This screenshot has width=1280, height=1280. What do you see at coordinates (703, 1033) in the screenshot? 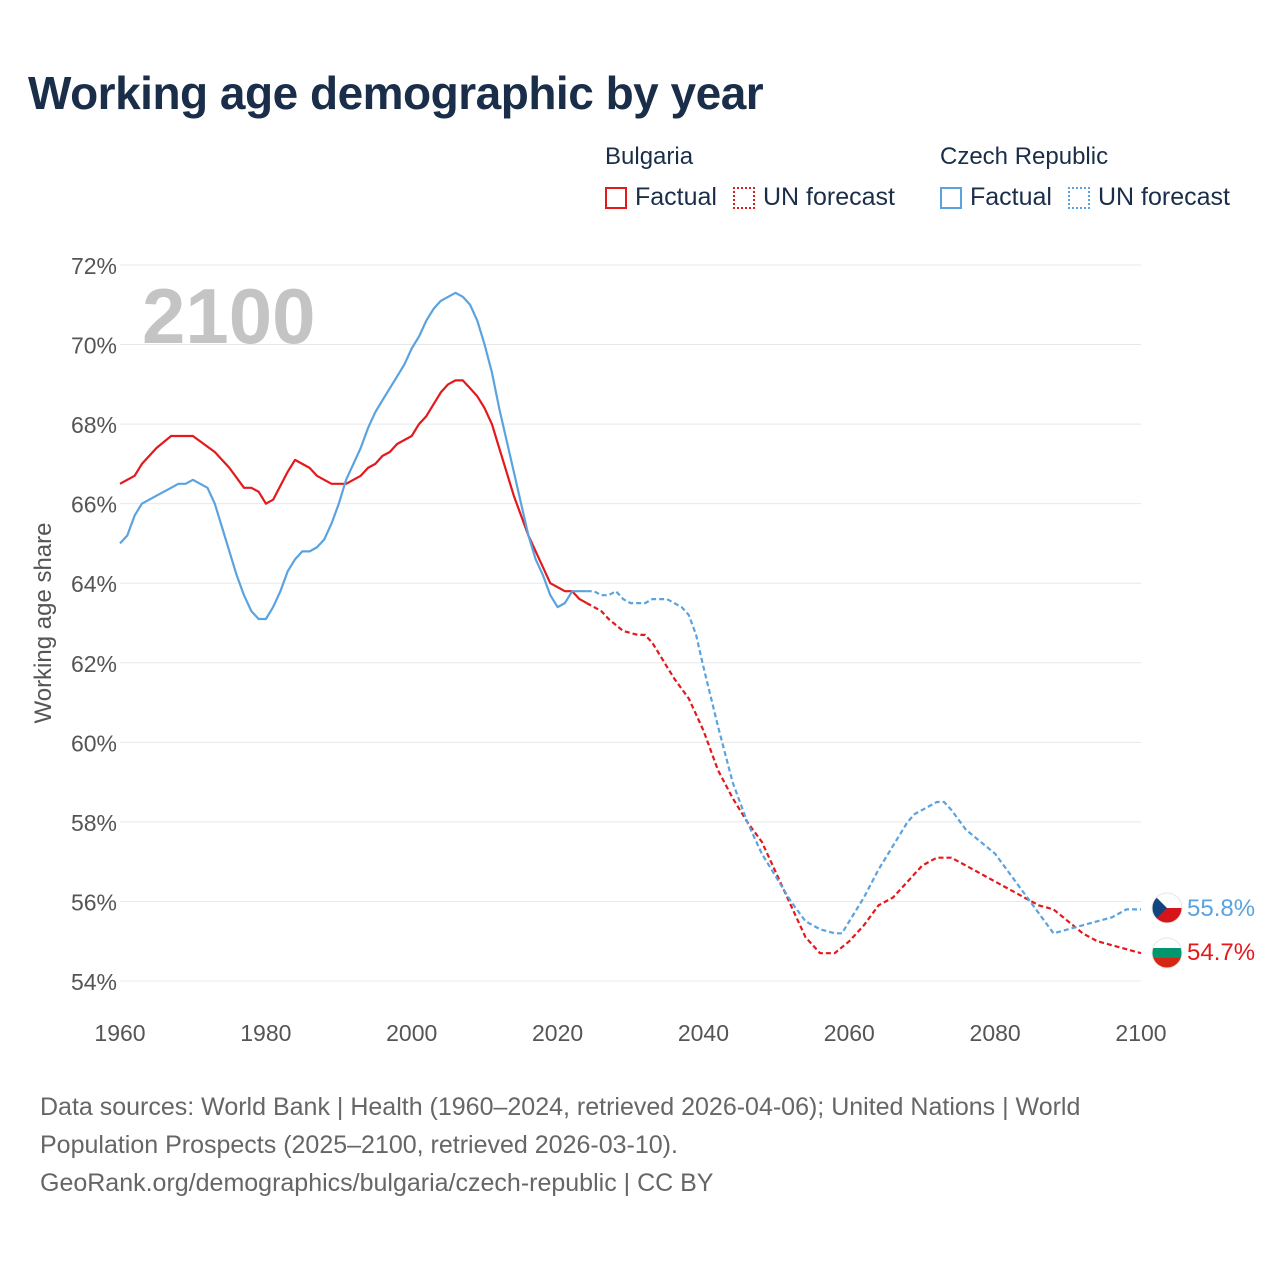
I see `x-tick-label: 2040` at bounding box center [703, 1033].